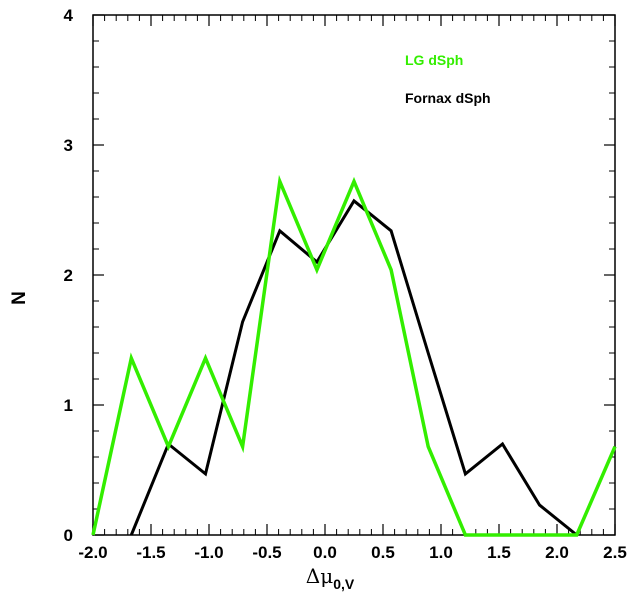  What do you see at coordinates (344, 584) in the screenshot?
I see `x-axis-label-subscript: 0,V` at bounding box center [344, 584].